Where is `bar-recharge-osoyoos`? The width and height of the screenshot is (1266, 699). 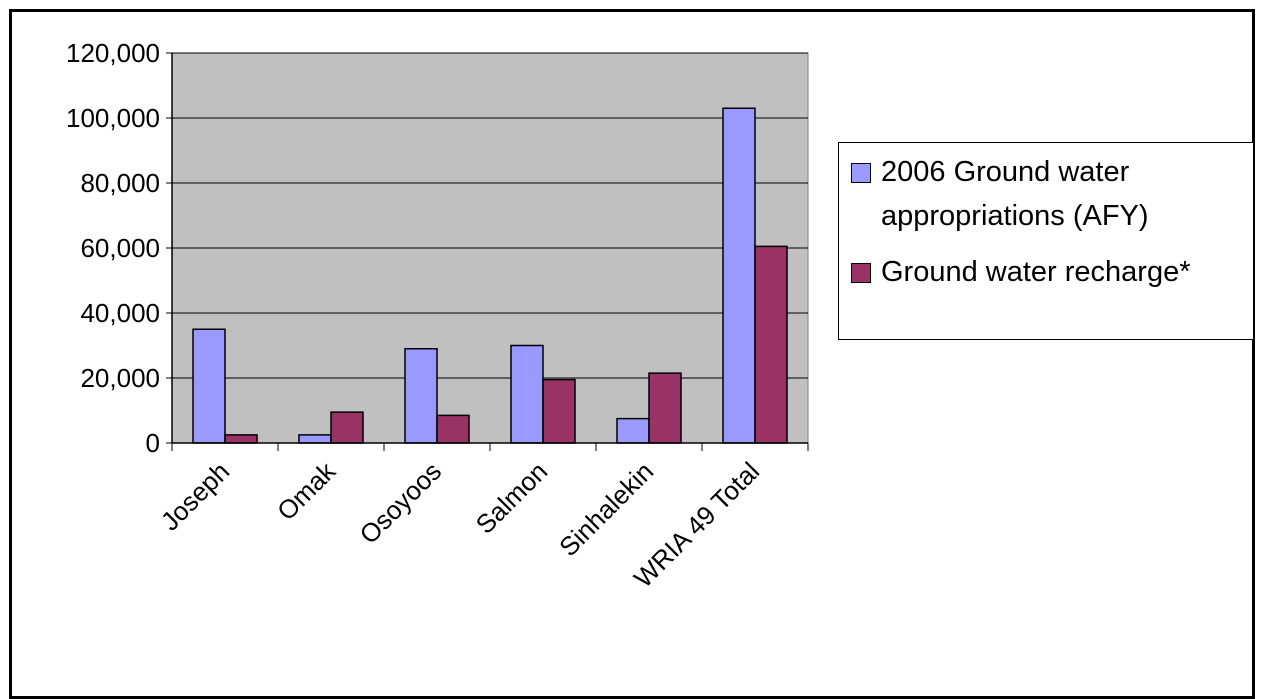 bar-recharge-osoyoos is located at coordinates (453, 429).